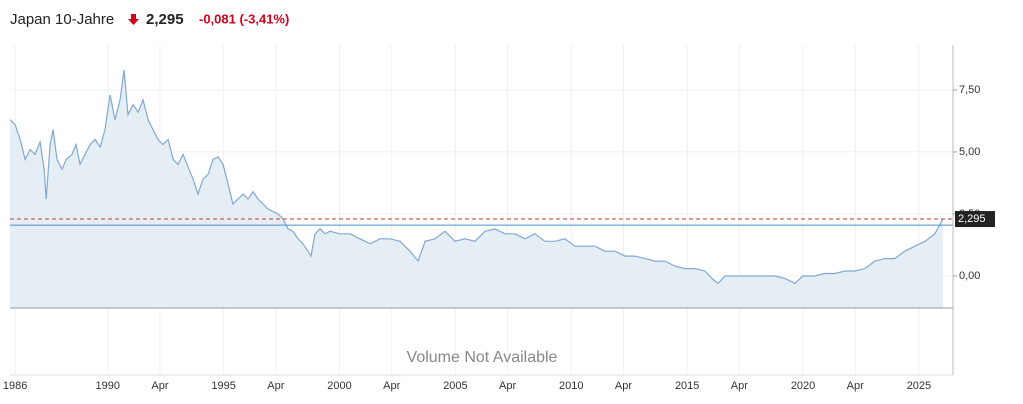 This screenshot has height=404, width=1023. I want to click on chart-title: Japan 10-Jahre, so click(62, 19).